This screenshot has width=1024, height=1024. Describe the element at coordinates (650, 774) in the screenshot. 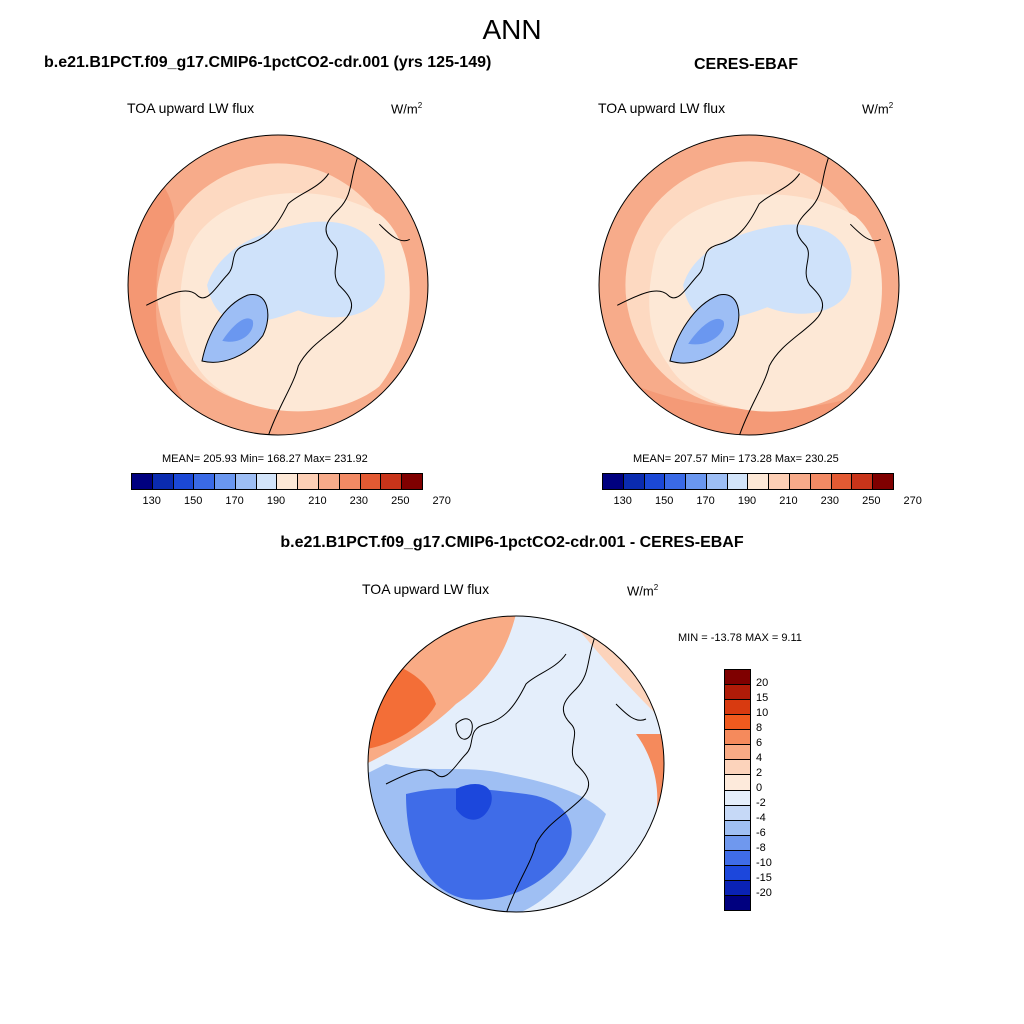

I see `panel3-warm-east` at that location.